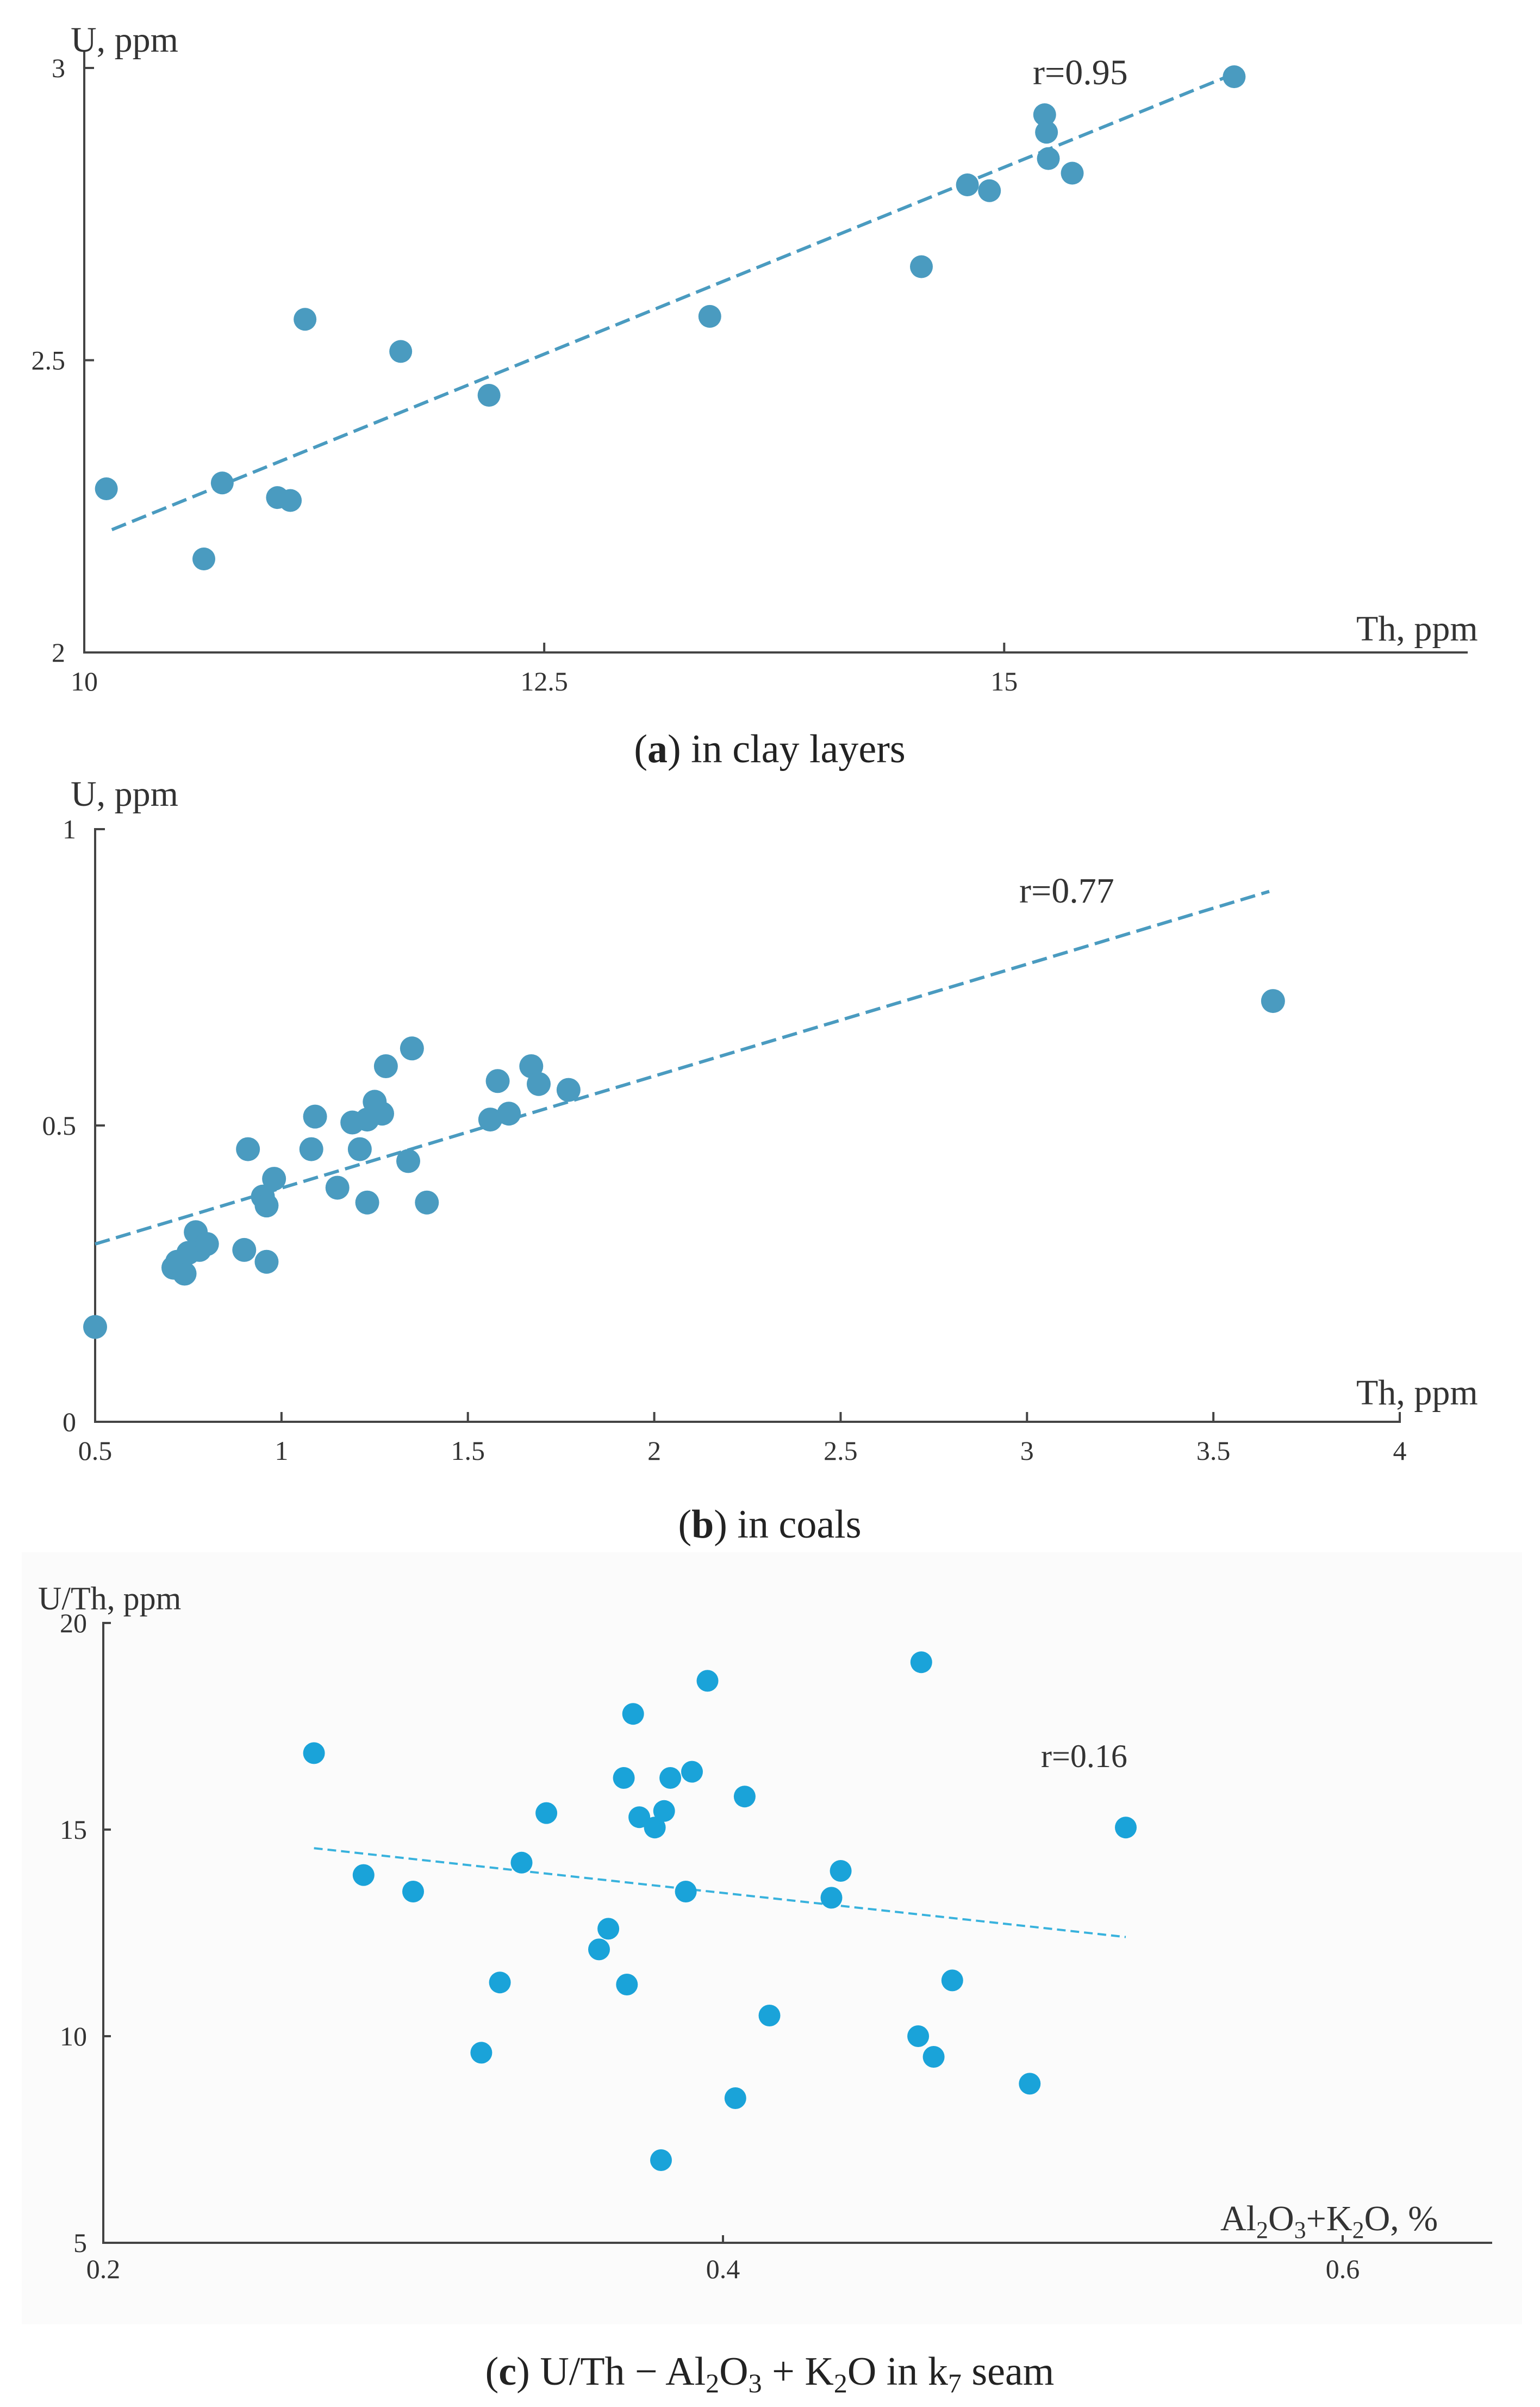  I want to click on panel-b-y-axis-title: U, ppm, so click(124, 794).